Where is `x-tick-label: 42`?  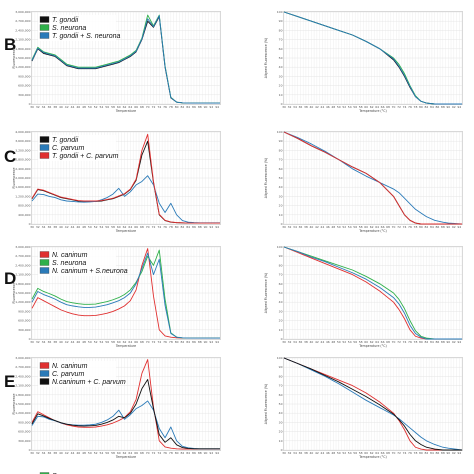
x-tick-label: 42 is located at coordinates (317, 453).